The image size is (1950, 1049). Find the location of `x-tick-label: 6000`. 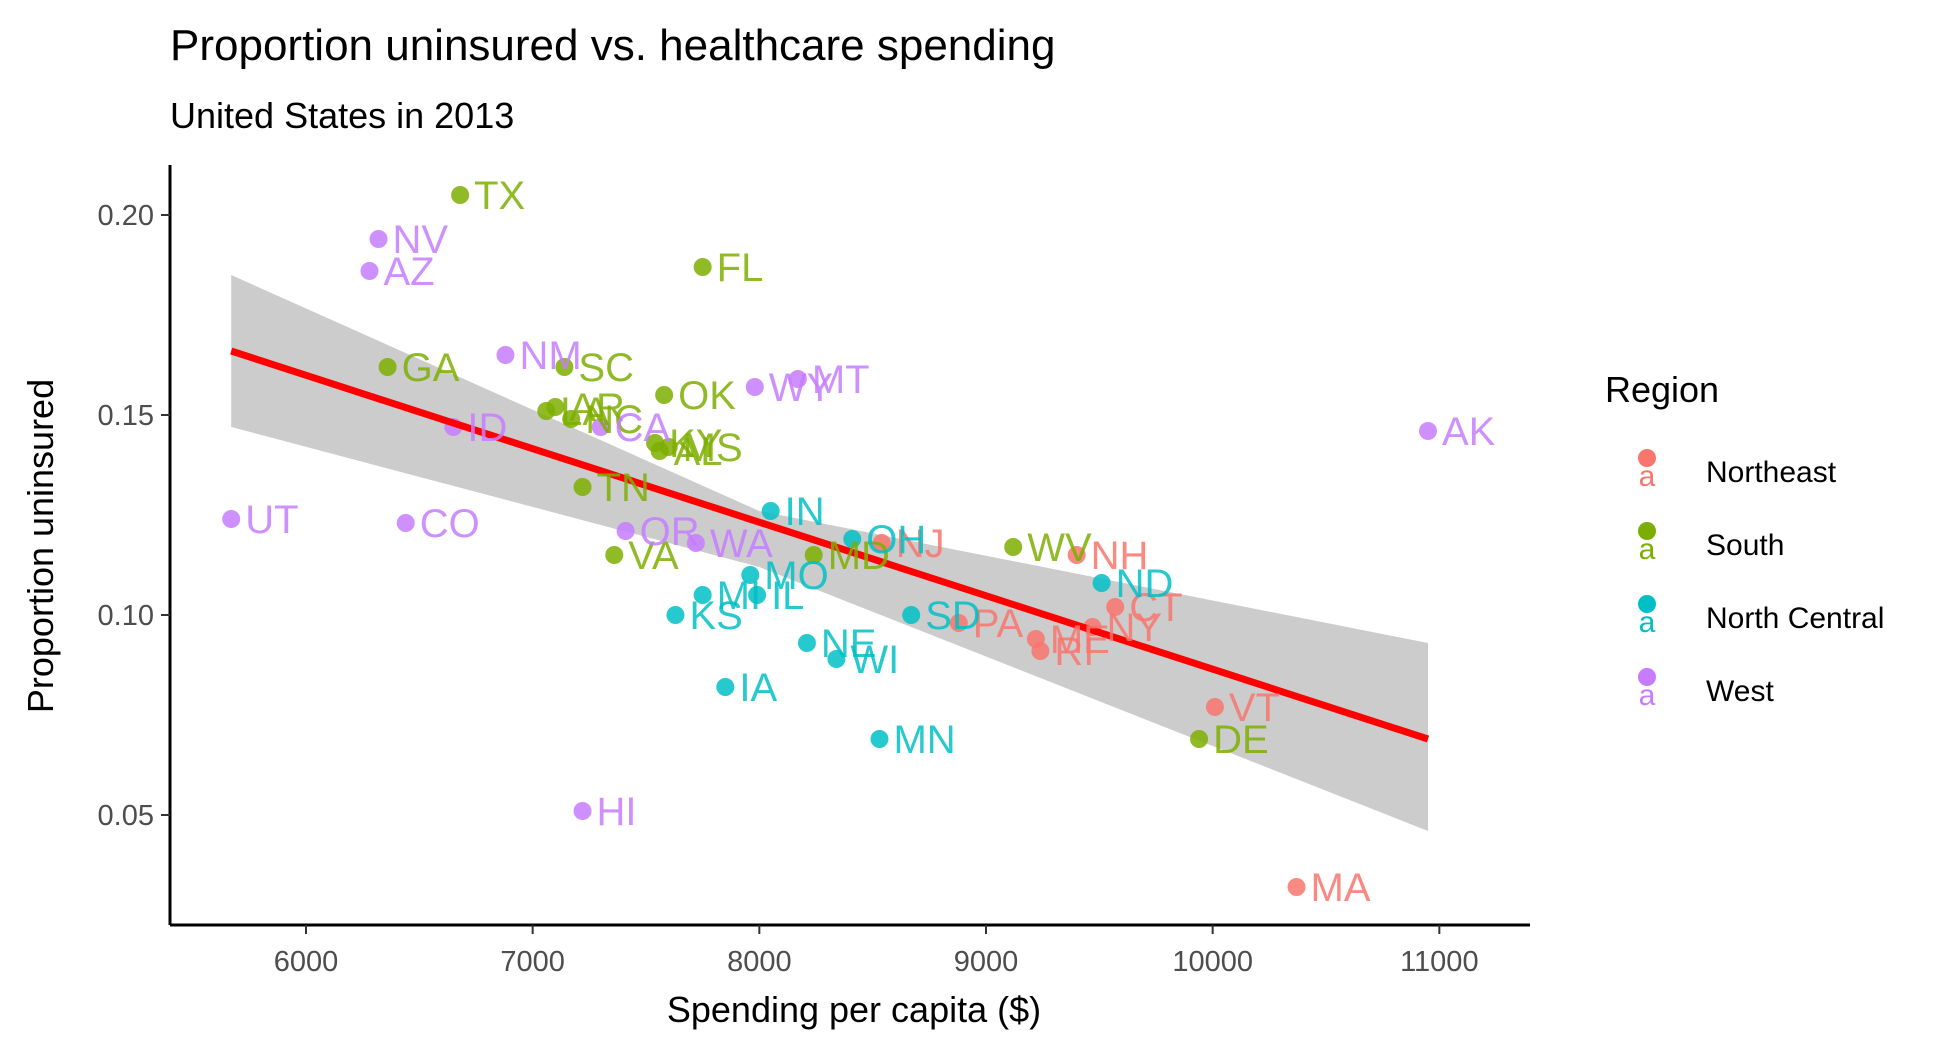

x-tick-label: 6000 is located at coordinates (306, 962).